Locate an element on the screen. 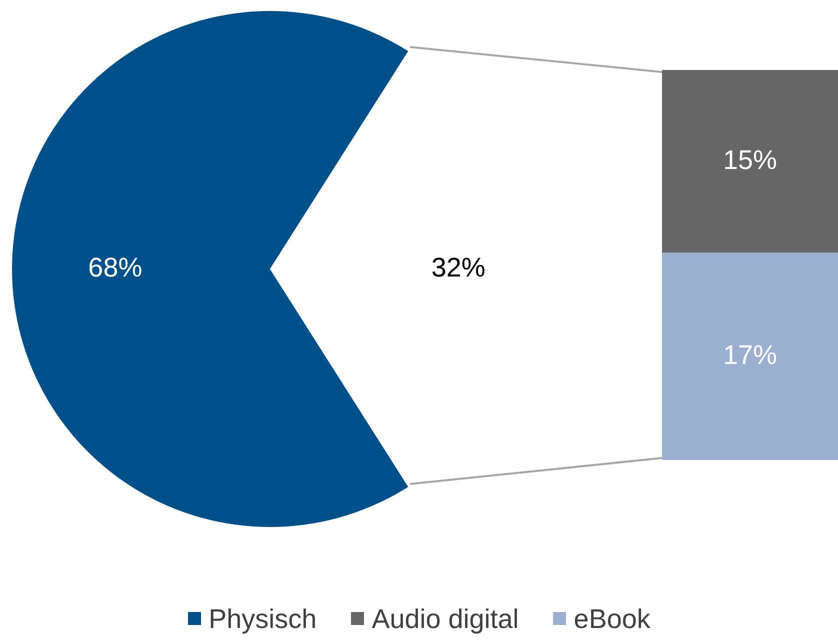  legend-label: Audio digital is located at coordinates (444, 619).